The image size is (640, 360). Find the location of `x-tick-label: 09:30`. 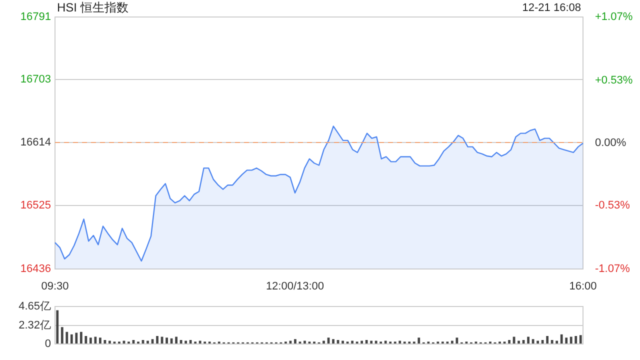

x-tick-label: 09:30 is located at coordinates (55, 286).